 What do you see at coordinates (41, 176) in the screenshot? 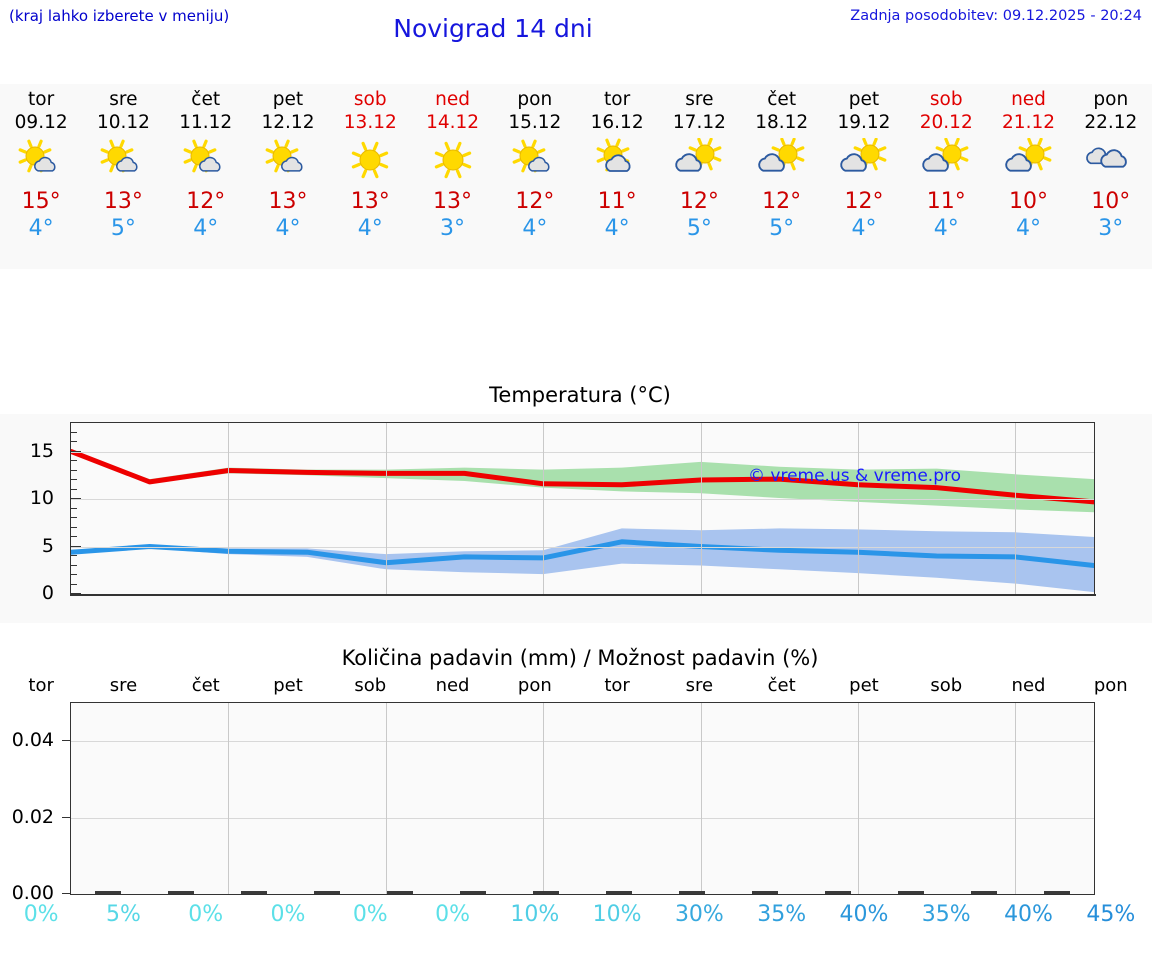
I see `forecast-day-column: tor 09.12 15° 4°` at bounding box center [41, 176].